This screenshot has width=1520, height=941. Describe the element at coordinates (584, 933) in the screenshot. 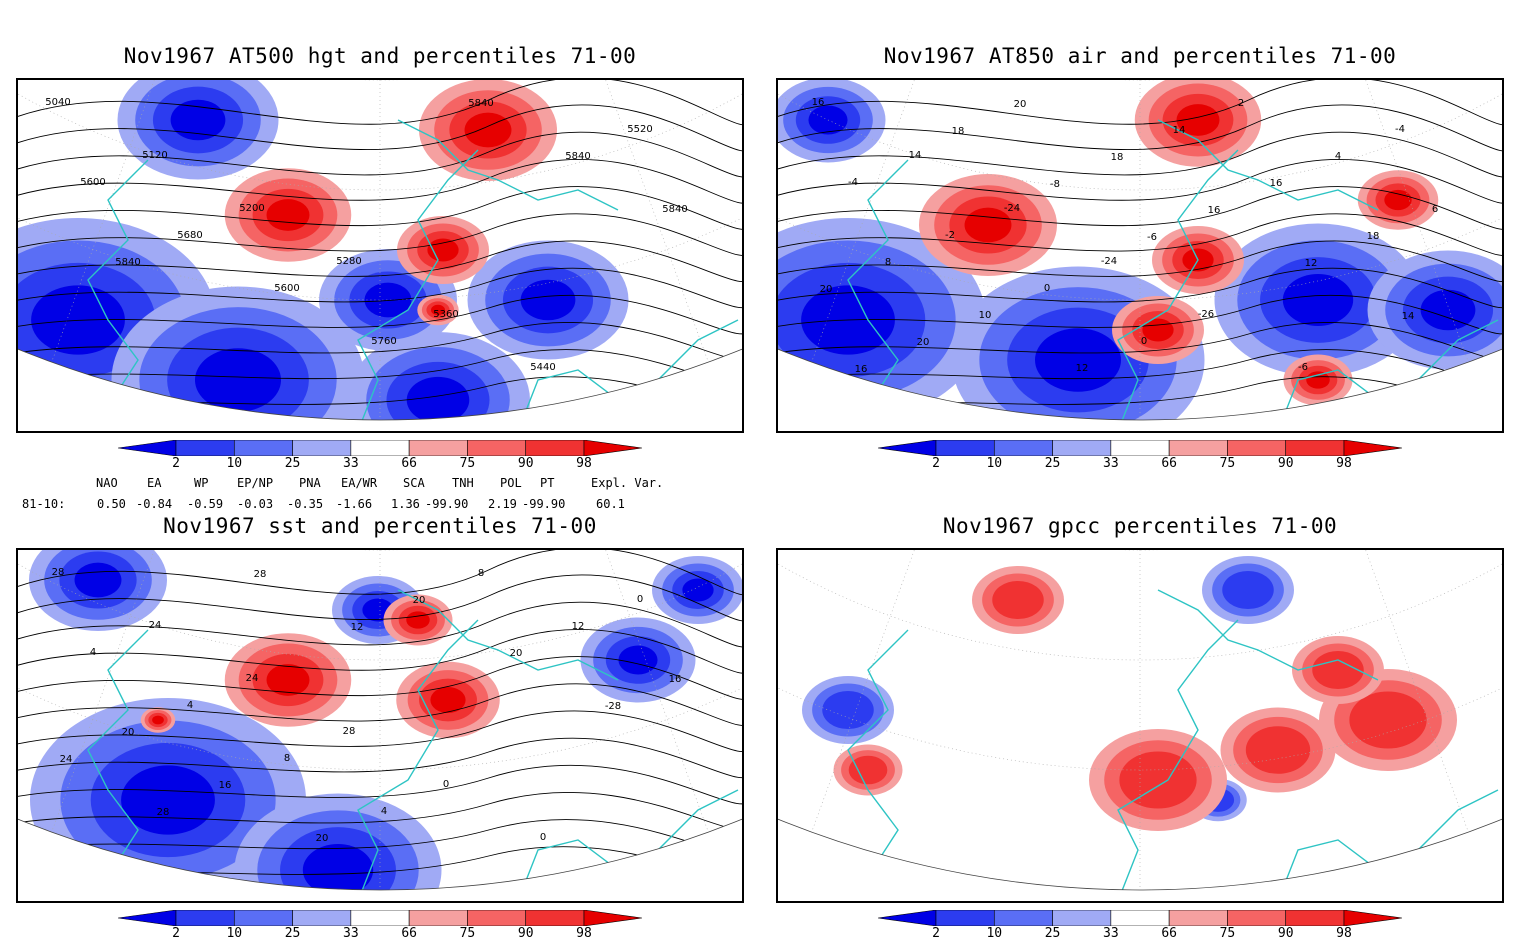

I see `colorbar-tick-label: 98` at that location.